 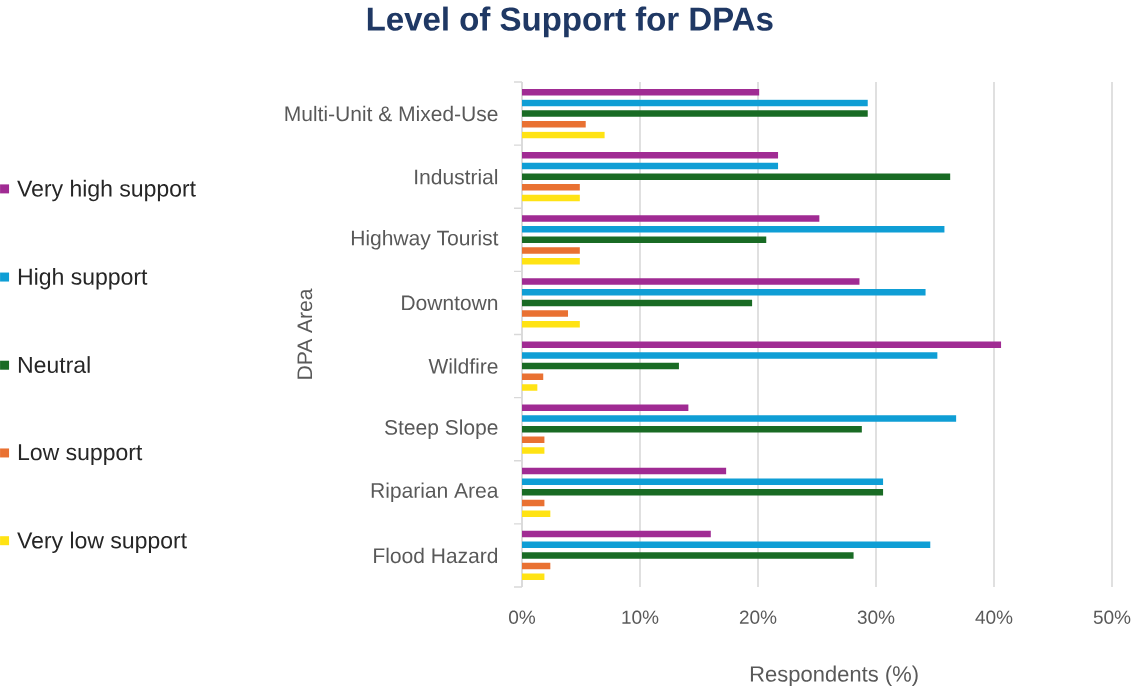 What do you see at coordinates (436, 555) in the screenshot?
I see `y-tick-label: Flood Hazard` at bounding box center [436, 555].